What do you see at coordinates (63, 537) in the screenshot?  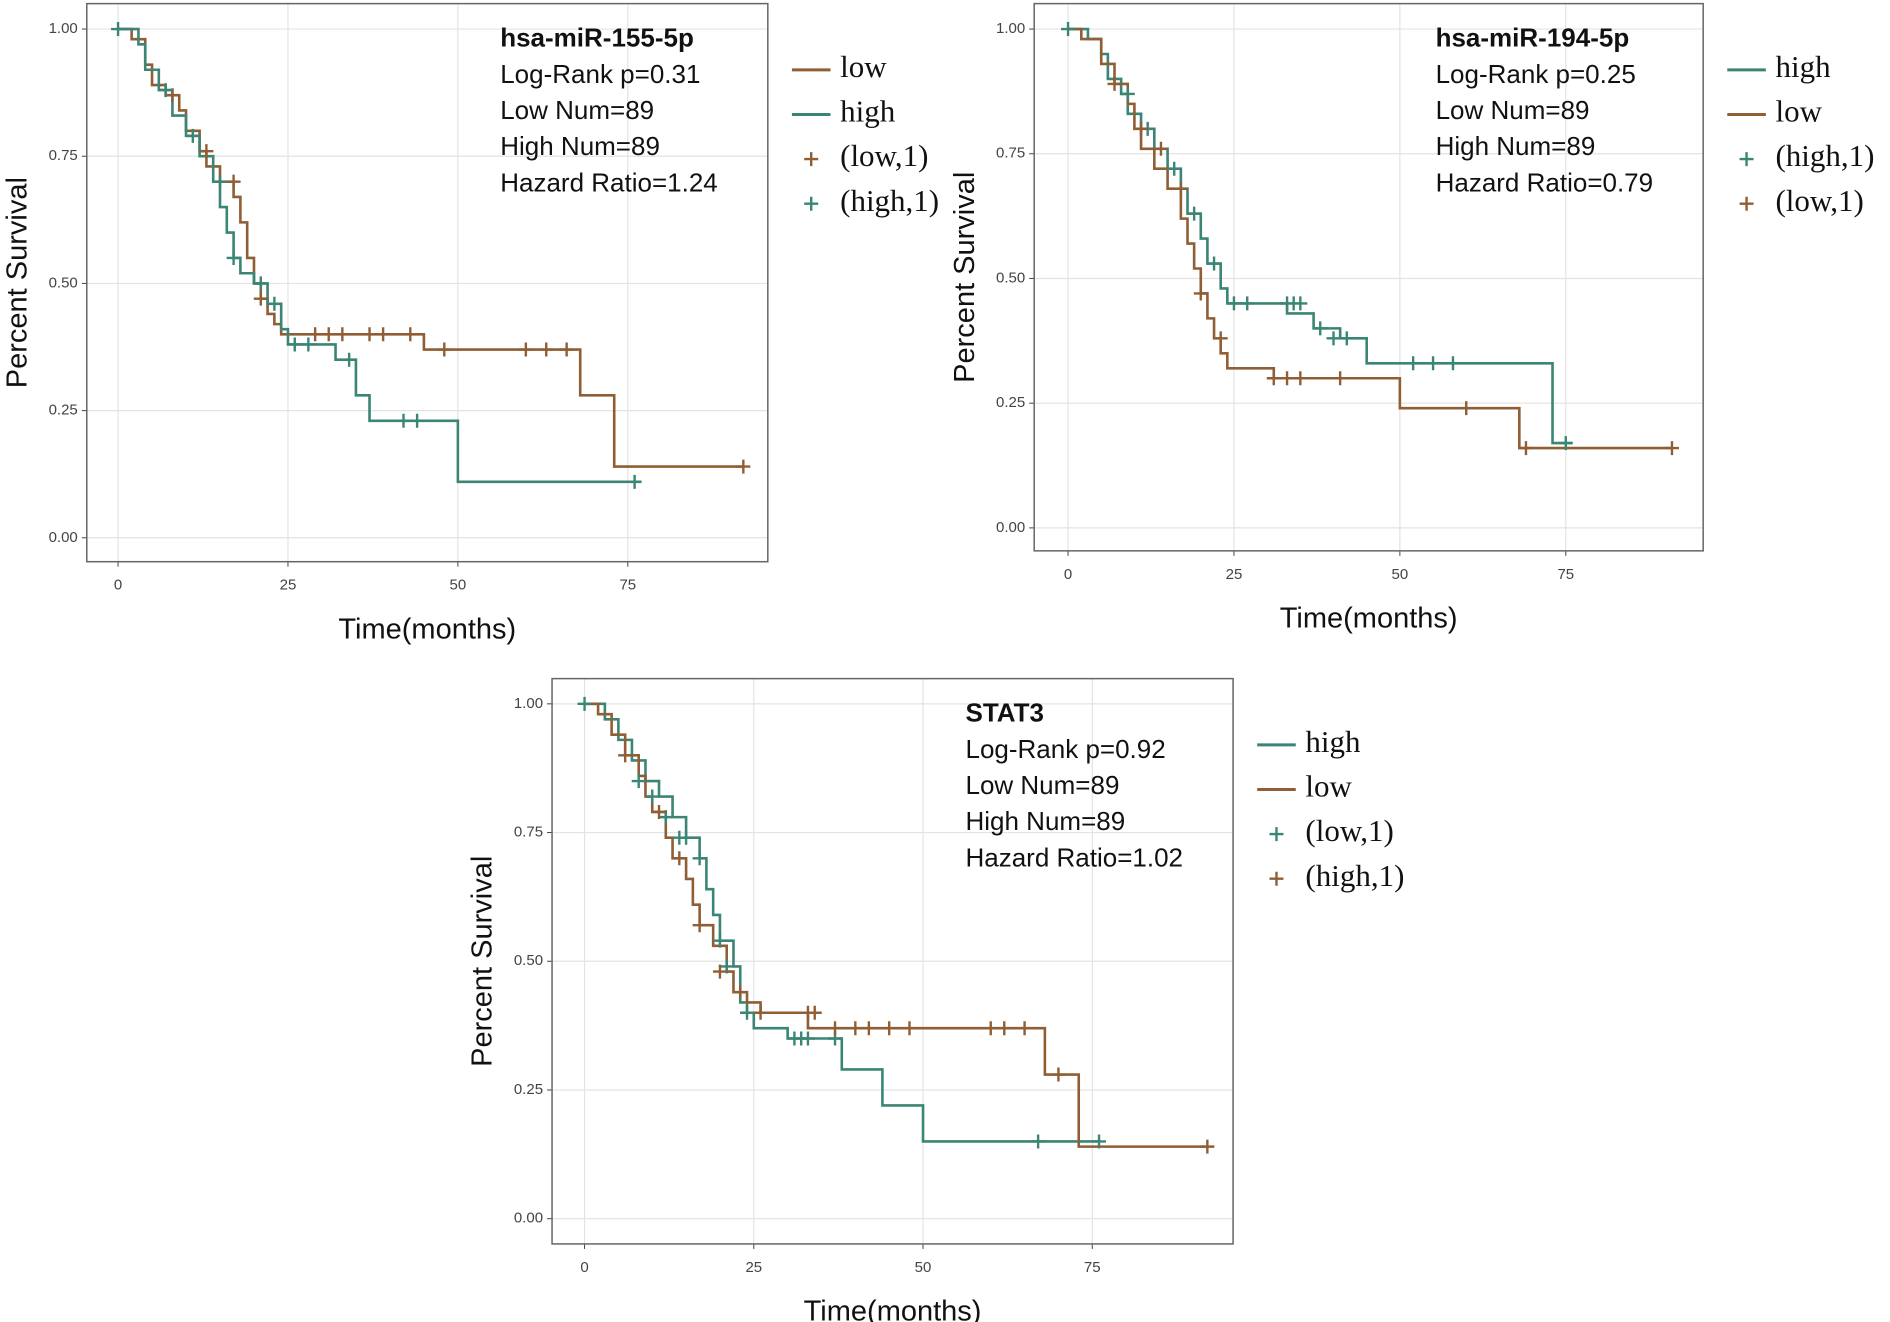 I see `y-tick-label: 0.00` at bounding box center [63, 537].